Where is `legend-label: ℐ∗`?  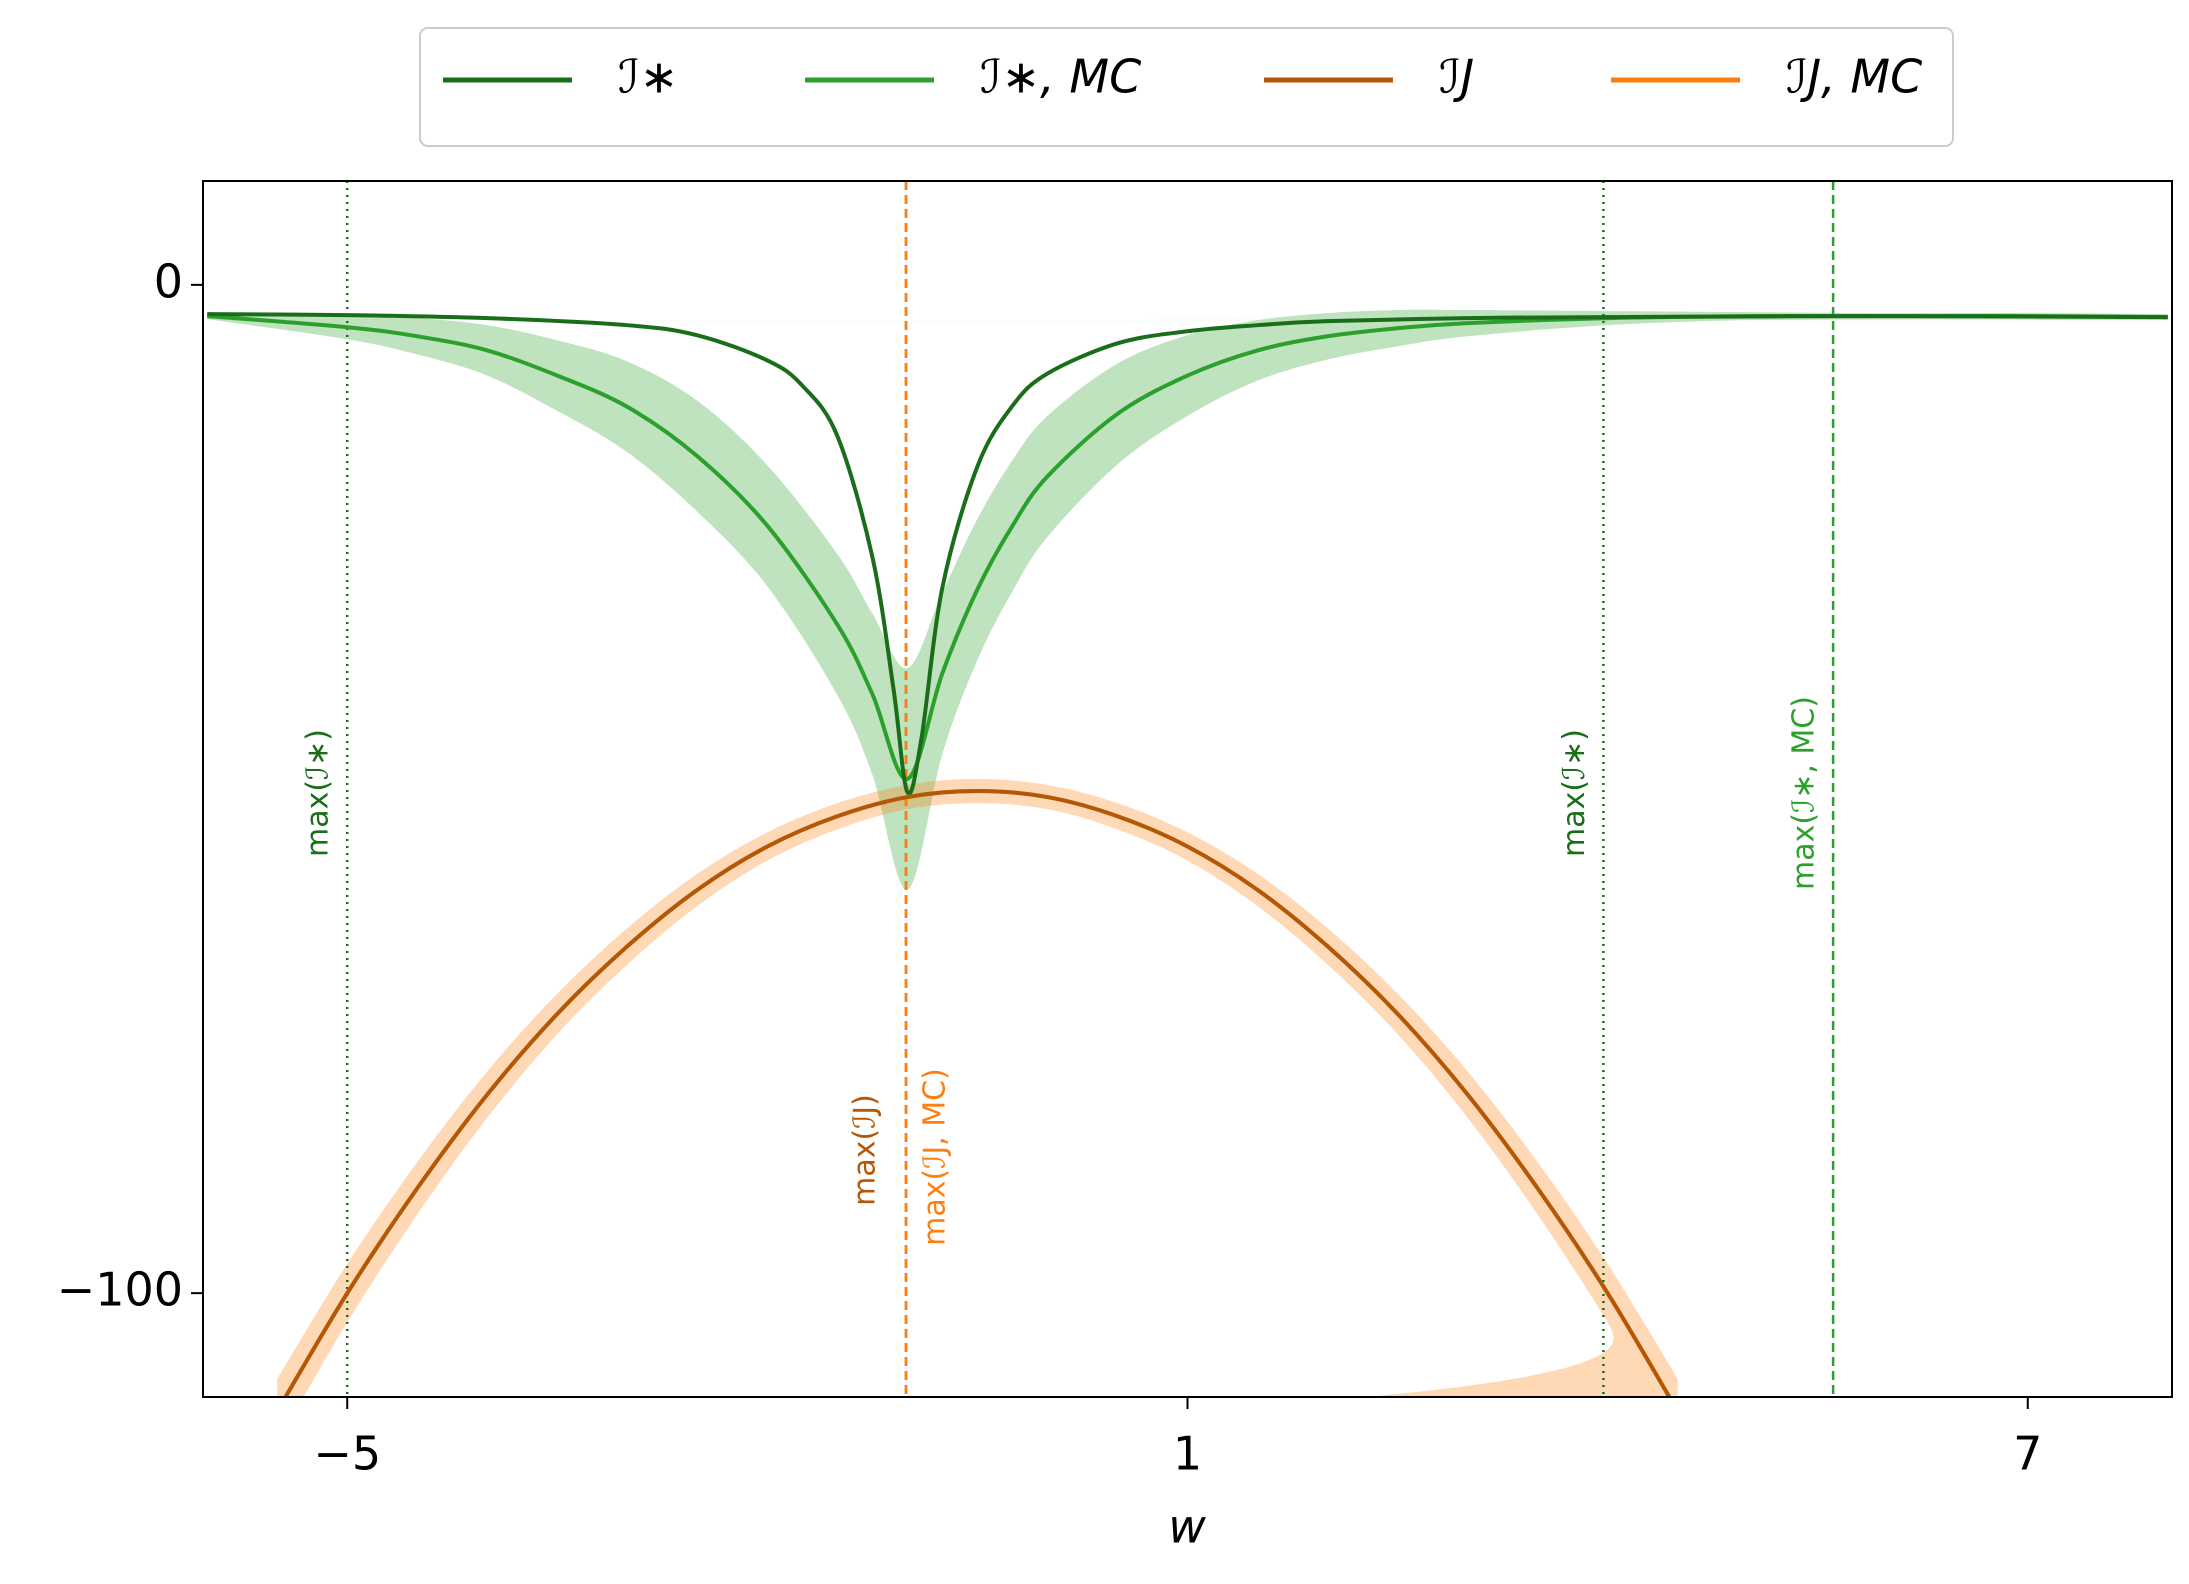 legend-label: ℐ∗ is located at coordinates (648, 77).